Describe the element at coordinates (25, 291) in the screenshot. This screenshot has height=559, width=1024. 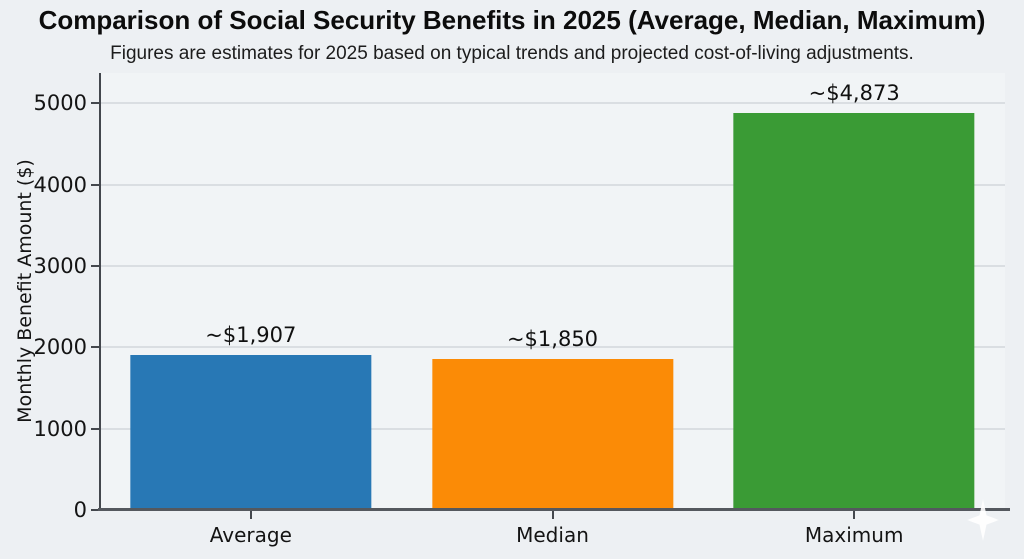
I see `y-axis-label: Monthly Benefit Amount ($)` at that location.